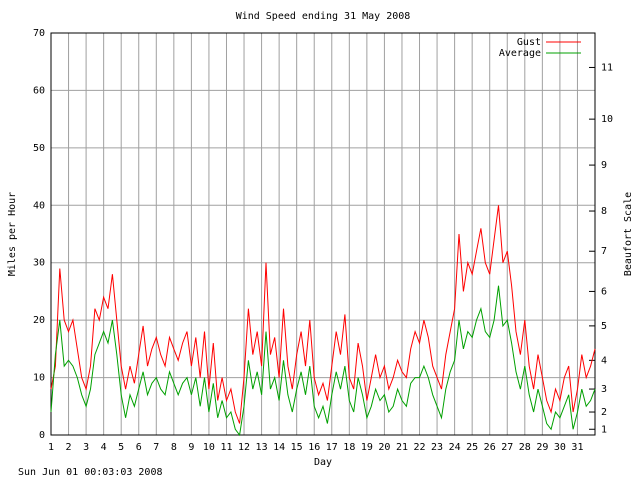 The height and width of the screenshot is (484, 640). What do you see at coordinates (560, 447) in the screenshot?
I see `x-tick-label: 30` at bounding box center [560, 447].